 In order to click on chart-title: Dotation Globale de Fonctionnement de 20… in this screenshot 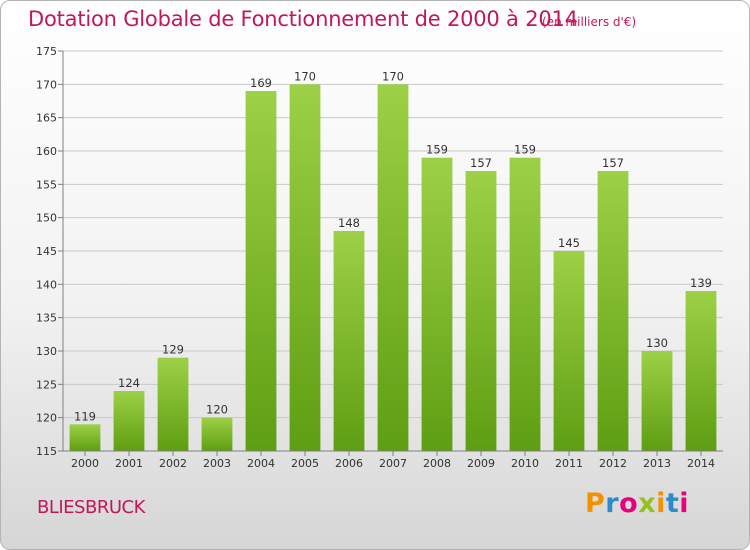, I will do `click(303, 19)`.